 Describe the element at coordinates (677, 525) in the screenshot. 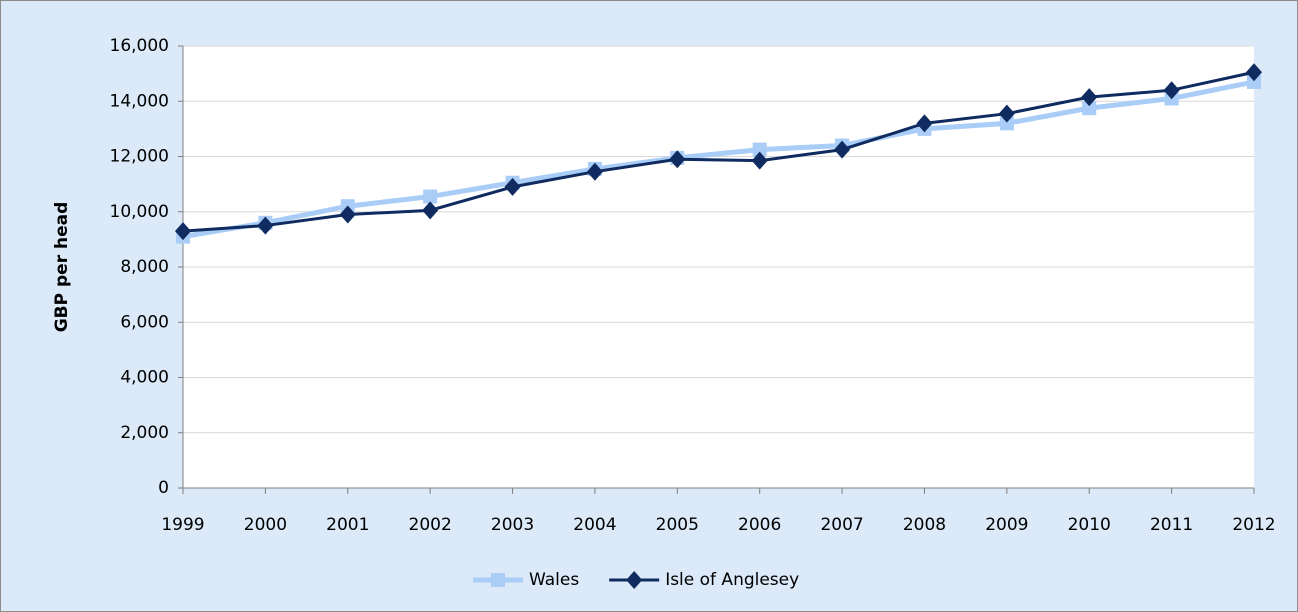

I see `x-tick-label: 2005` at that location.